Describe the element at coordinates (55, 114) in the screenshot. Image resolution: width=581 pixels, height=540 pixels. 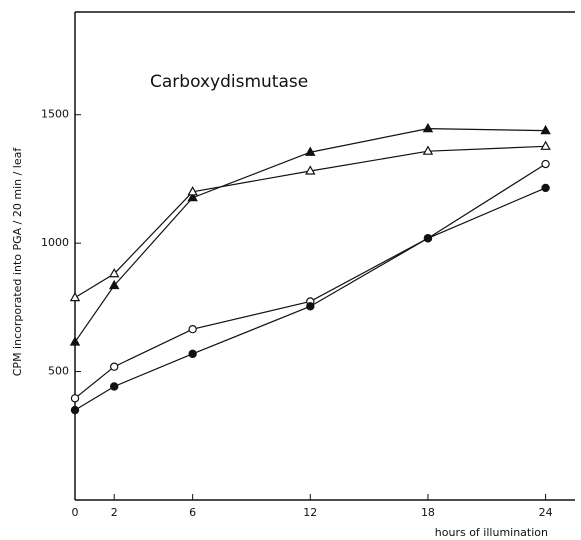
I see `y-tick-label: 1500` at that location.